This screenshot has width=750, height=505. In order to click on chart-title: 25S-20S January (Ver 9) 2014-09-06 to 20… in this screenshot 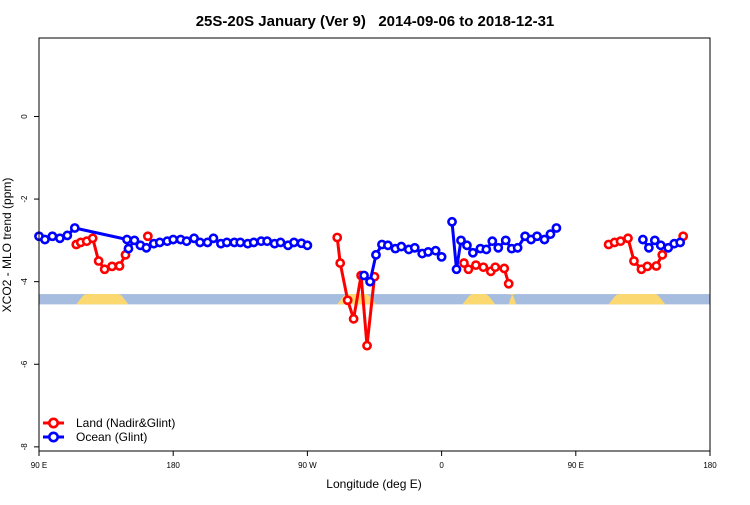, I will do `click(375, 21)`.